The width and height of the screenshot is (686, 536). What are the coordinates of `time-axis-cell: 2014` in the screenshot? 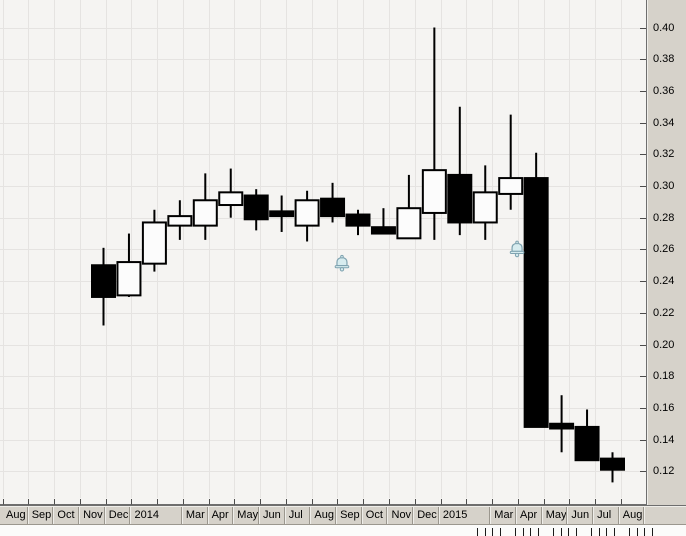 It's located at (156, 515).